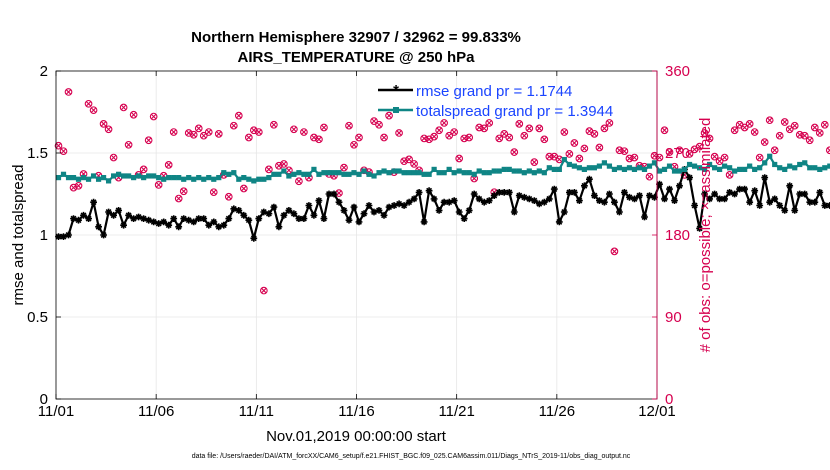  Describe the element at coordinates (37, 317) in the screenshot. I see `y-tick-label: 0.5` at that location.